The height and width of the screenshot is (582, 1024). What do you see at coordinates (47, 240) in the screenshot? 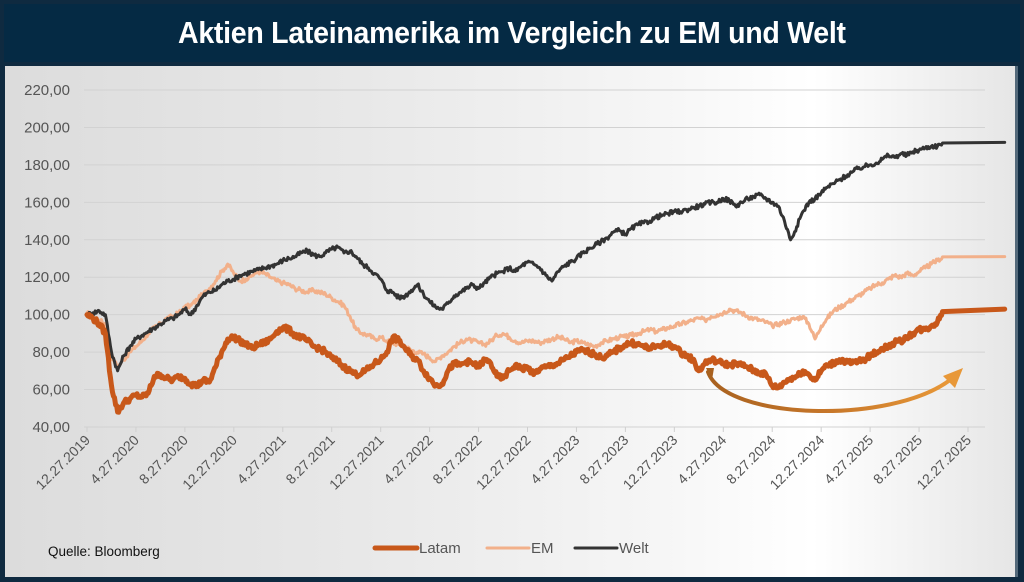
I see `y-tick-label: 140,00` at bounding box center [47, 240].